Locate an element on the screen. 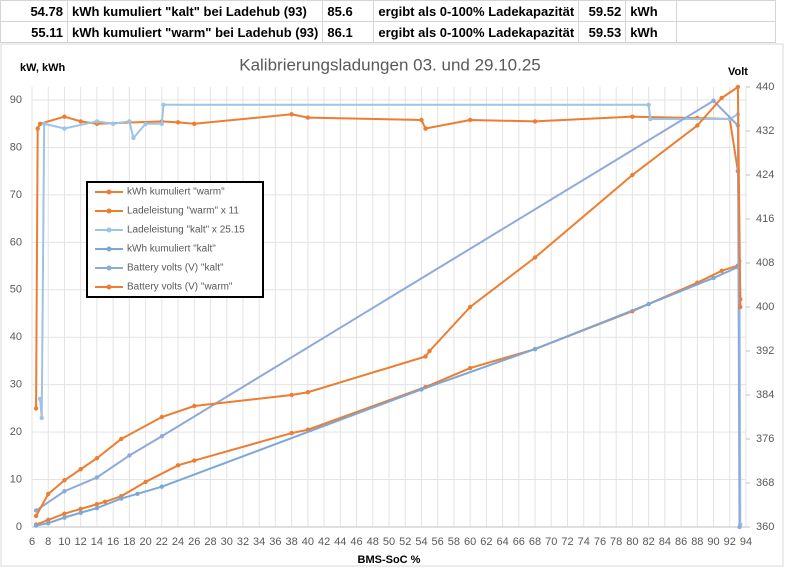 The width and height of the screenshot is (785, 568). x-tick-label: 34 is located at coordinates (259, 542).